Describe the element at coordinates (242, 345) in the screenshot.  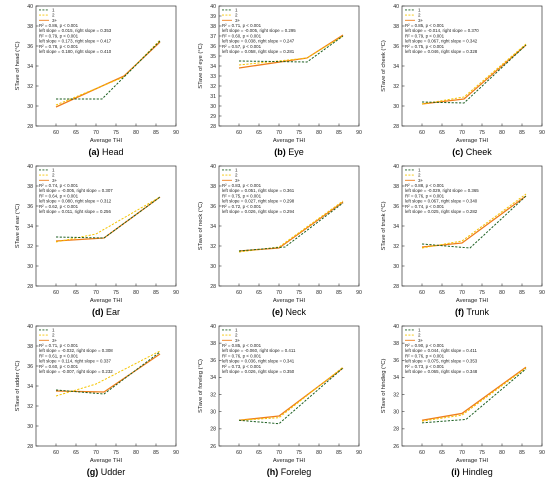
I see `stat-r2-text: R² = 0.85, p < 0.001` at that location.